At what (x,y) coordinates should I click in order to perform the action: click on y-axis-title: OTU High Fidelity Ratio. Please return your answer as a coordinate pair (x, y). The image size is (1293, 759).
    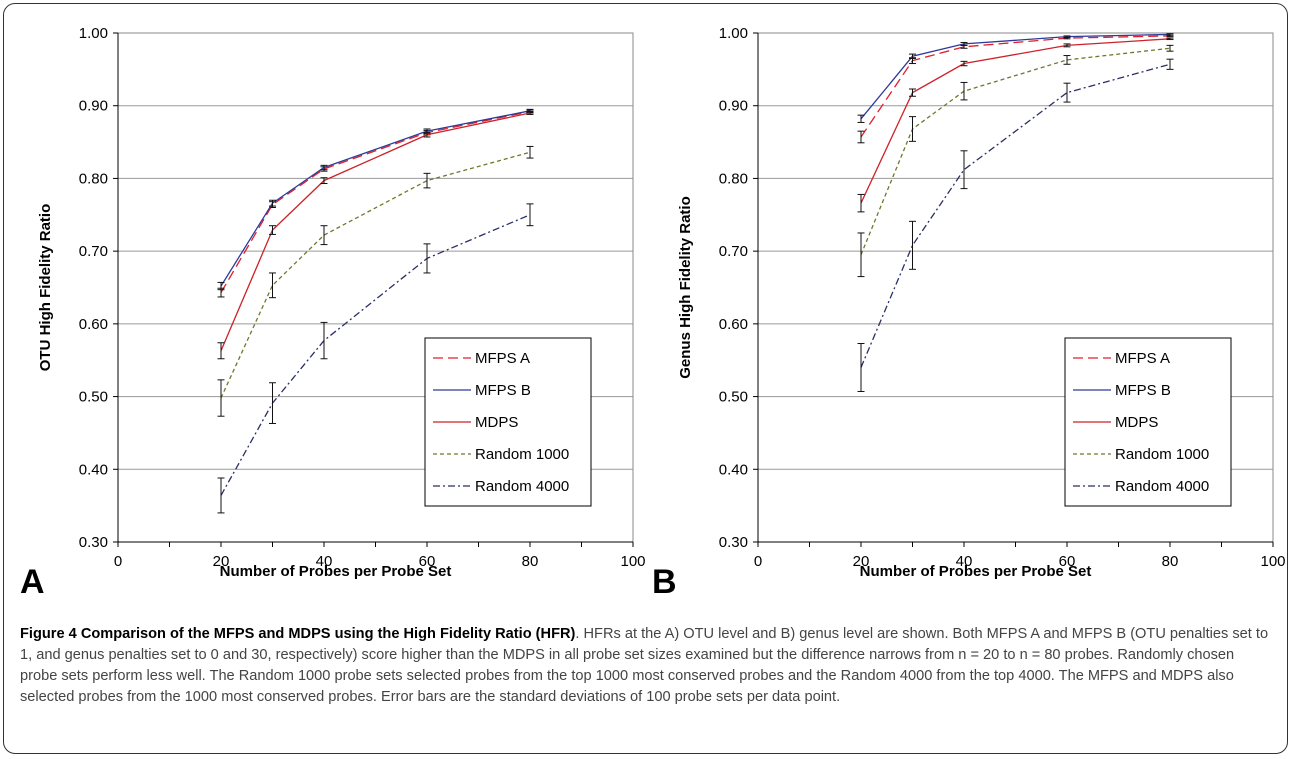
    Looking at the image, I should click on (45, 288).